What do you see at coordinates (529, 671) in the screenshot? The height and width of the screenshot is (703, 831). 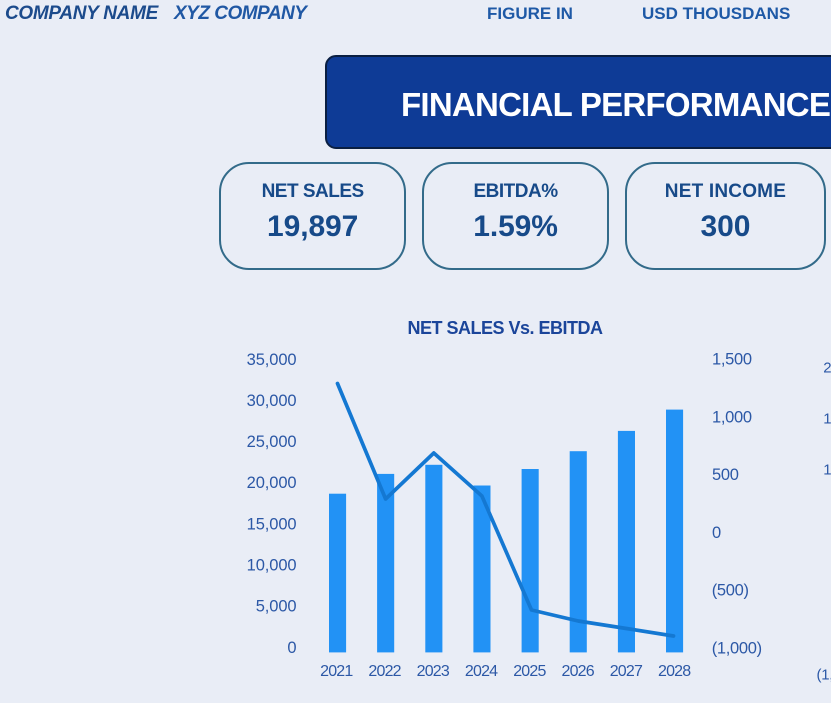 I see `svg-text: 2025` at bounding box center [529, 671].